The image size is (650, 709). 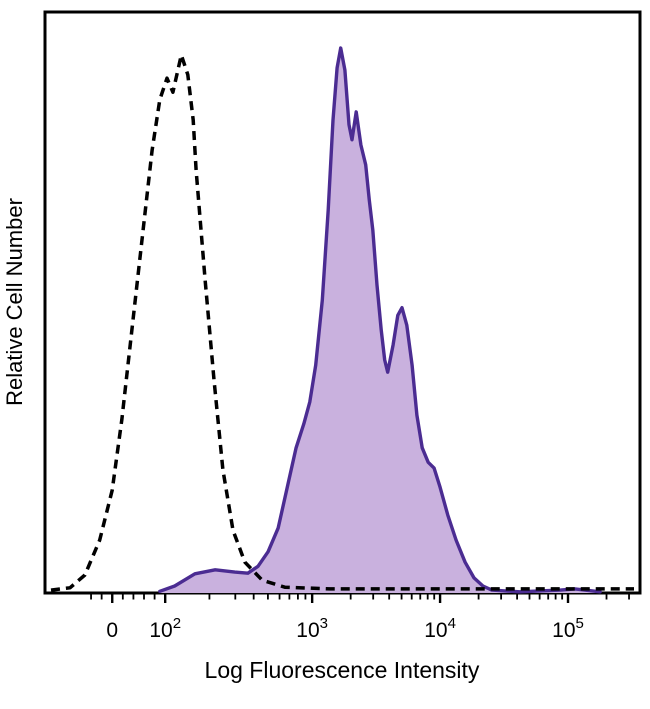 What do you see at coordinates (14, 302) in the screenshot?
I see `y-axis-label: Relative Cell Number` at bounding box center [14, 302].